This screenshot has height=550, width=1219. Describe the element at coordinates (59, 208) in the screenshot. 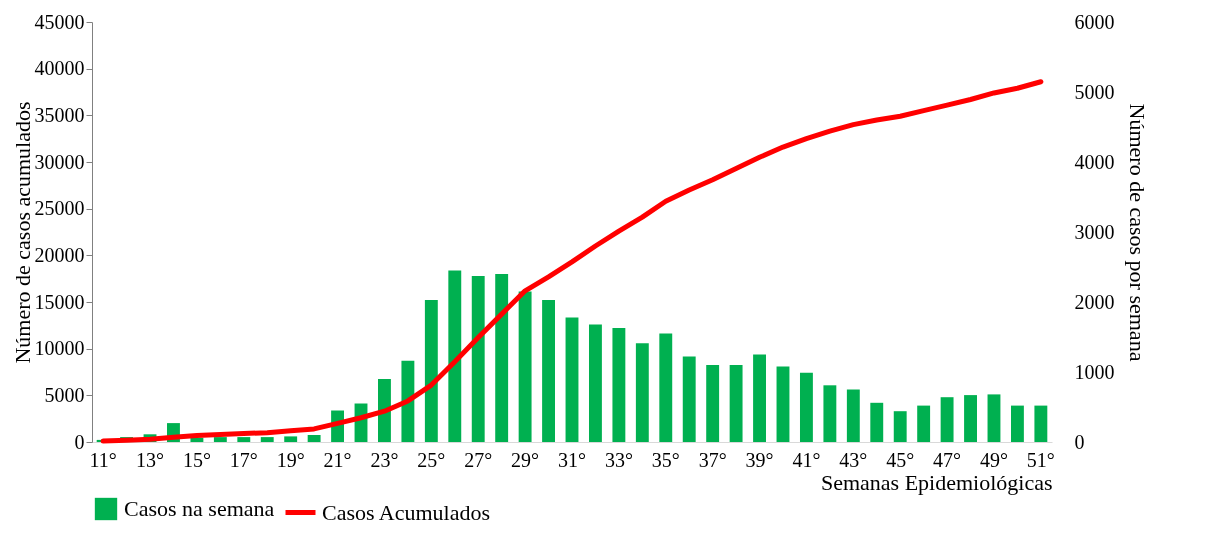

I see `y-tick-label: 25000` at that location.